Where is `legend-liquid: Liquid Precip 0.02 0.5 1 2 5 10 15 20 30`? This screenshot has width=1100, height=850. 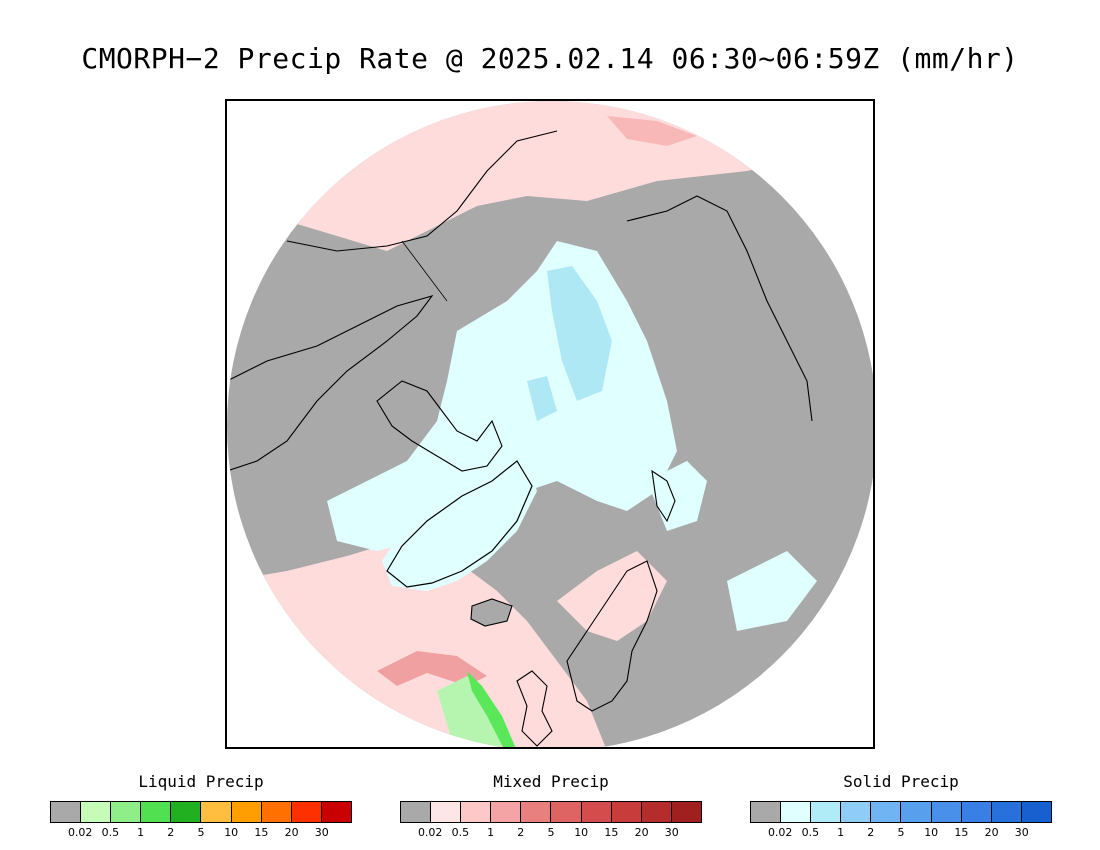 legend-liquid: Liquid Precip 0.02 0.5 1 2 5 10 15 20 30 is located at coordinates (201, 805).